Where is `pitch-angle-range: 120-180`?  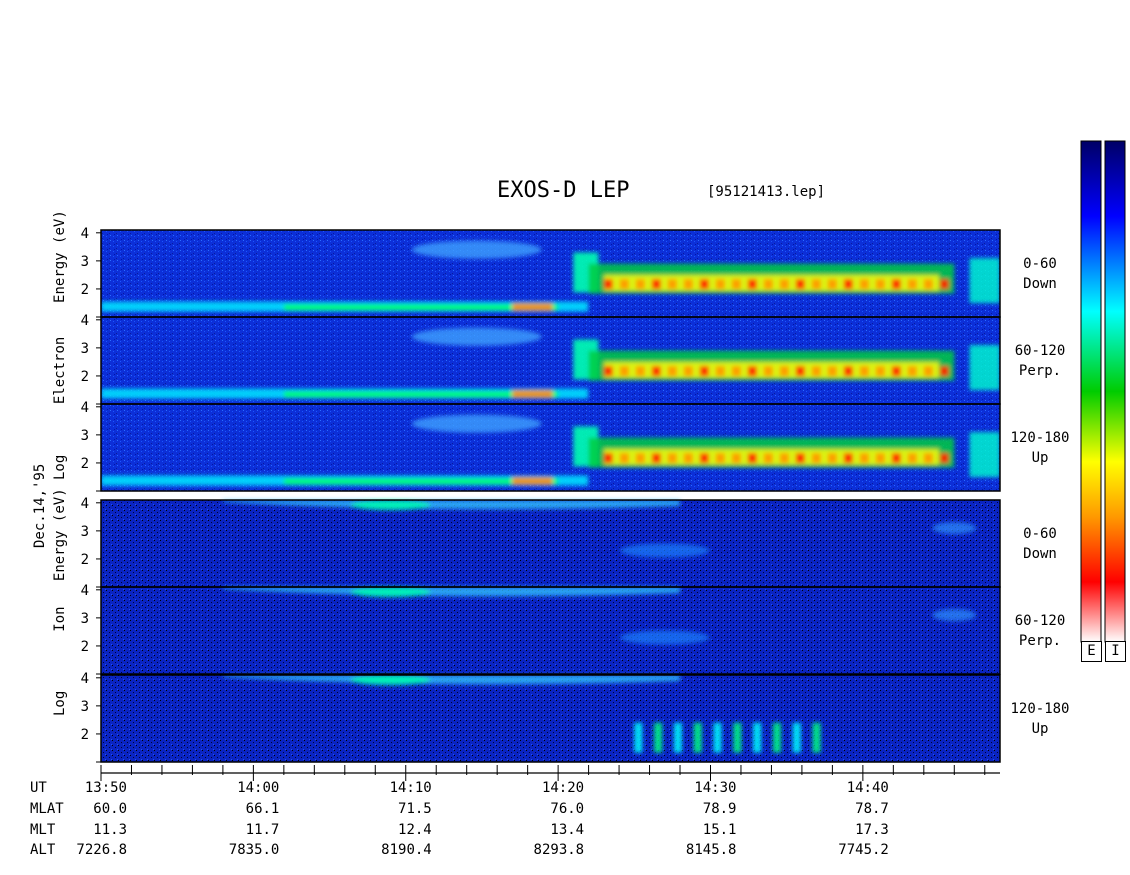 pitch-angle-range: 120-180 is located at coordinates (1040, 709).